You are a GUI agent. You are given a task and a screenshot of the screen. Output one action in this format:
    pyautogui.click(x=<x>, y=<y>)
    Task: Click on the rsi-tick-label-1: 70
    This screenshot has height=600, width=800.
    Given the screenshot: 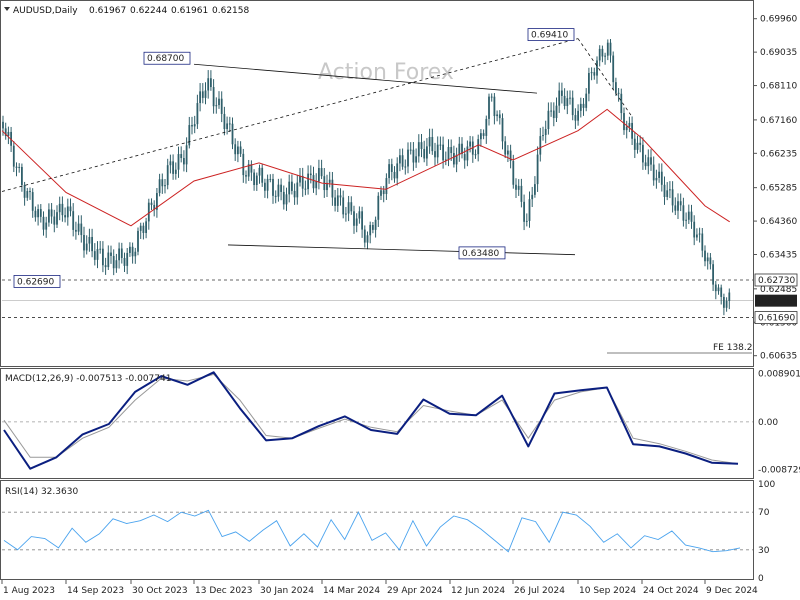 What is the action you would take?
    pyautogui.click(x=764, y=513)
    